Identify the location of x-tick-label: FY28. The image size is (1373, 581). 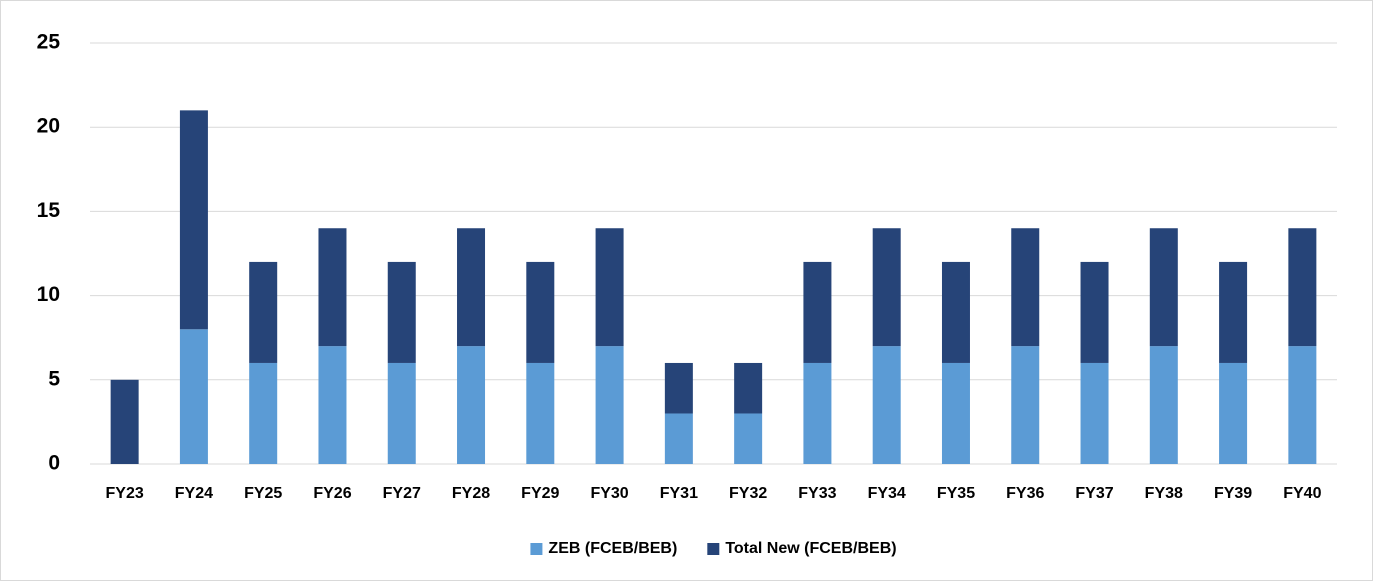
(471, 493).